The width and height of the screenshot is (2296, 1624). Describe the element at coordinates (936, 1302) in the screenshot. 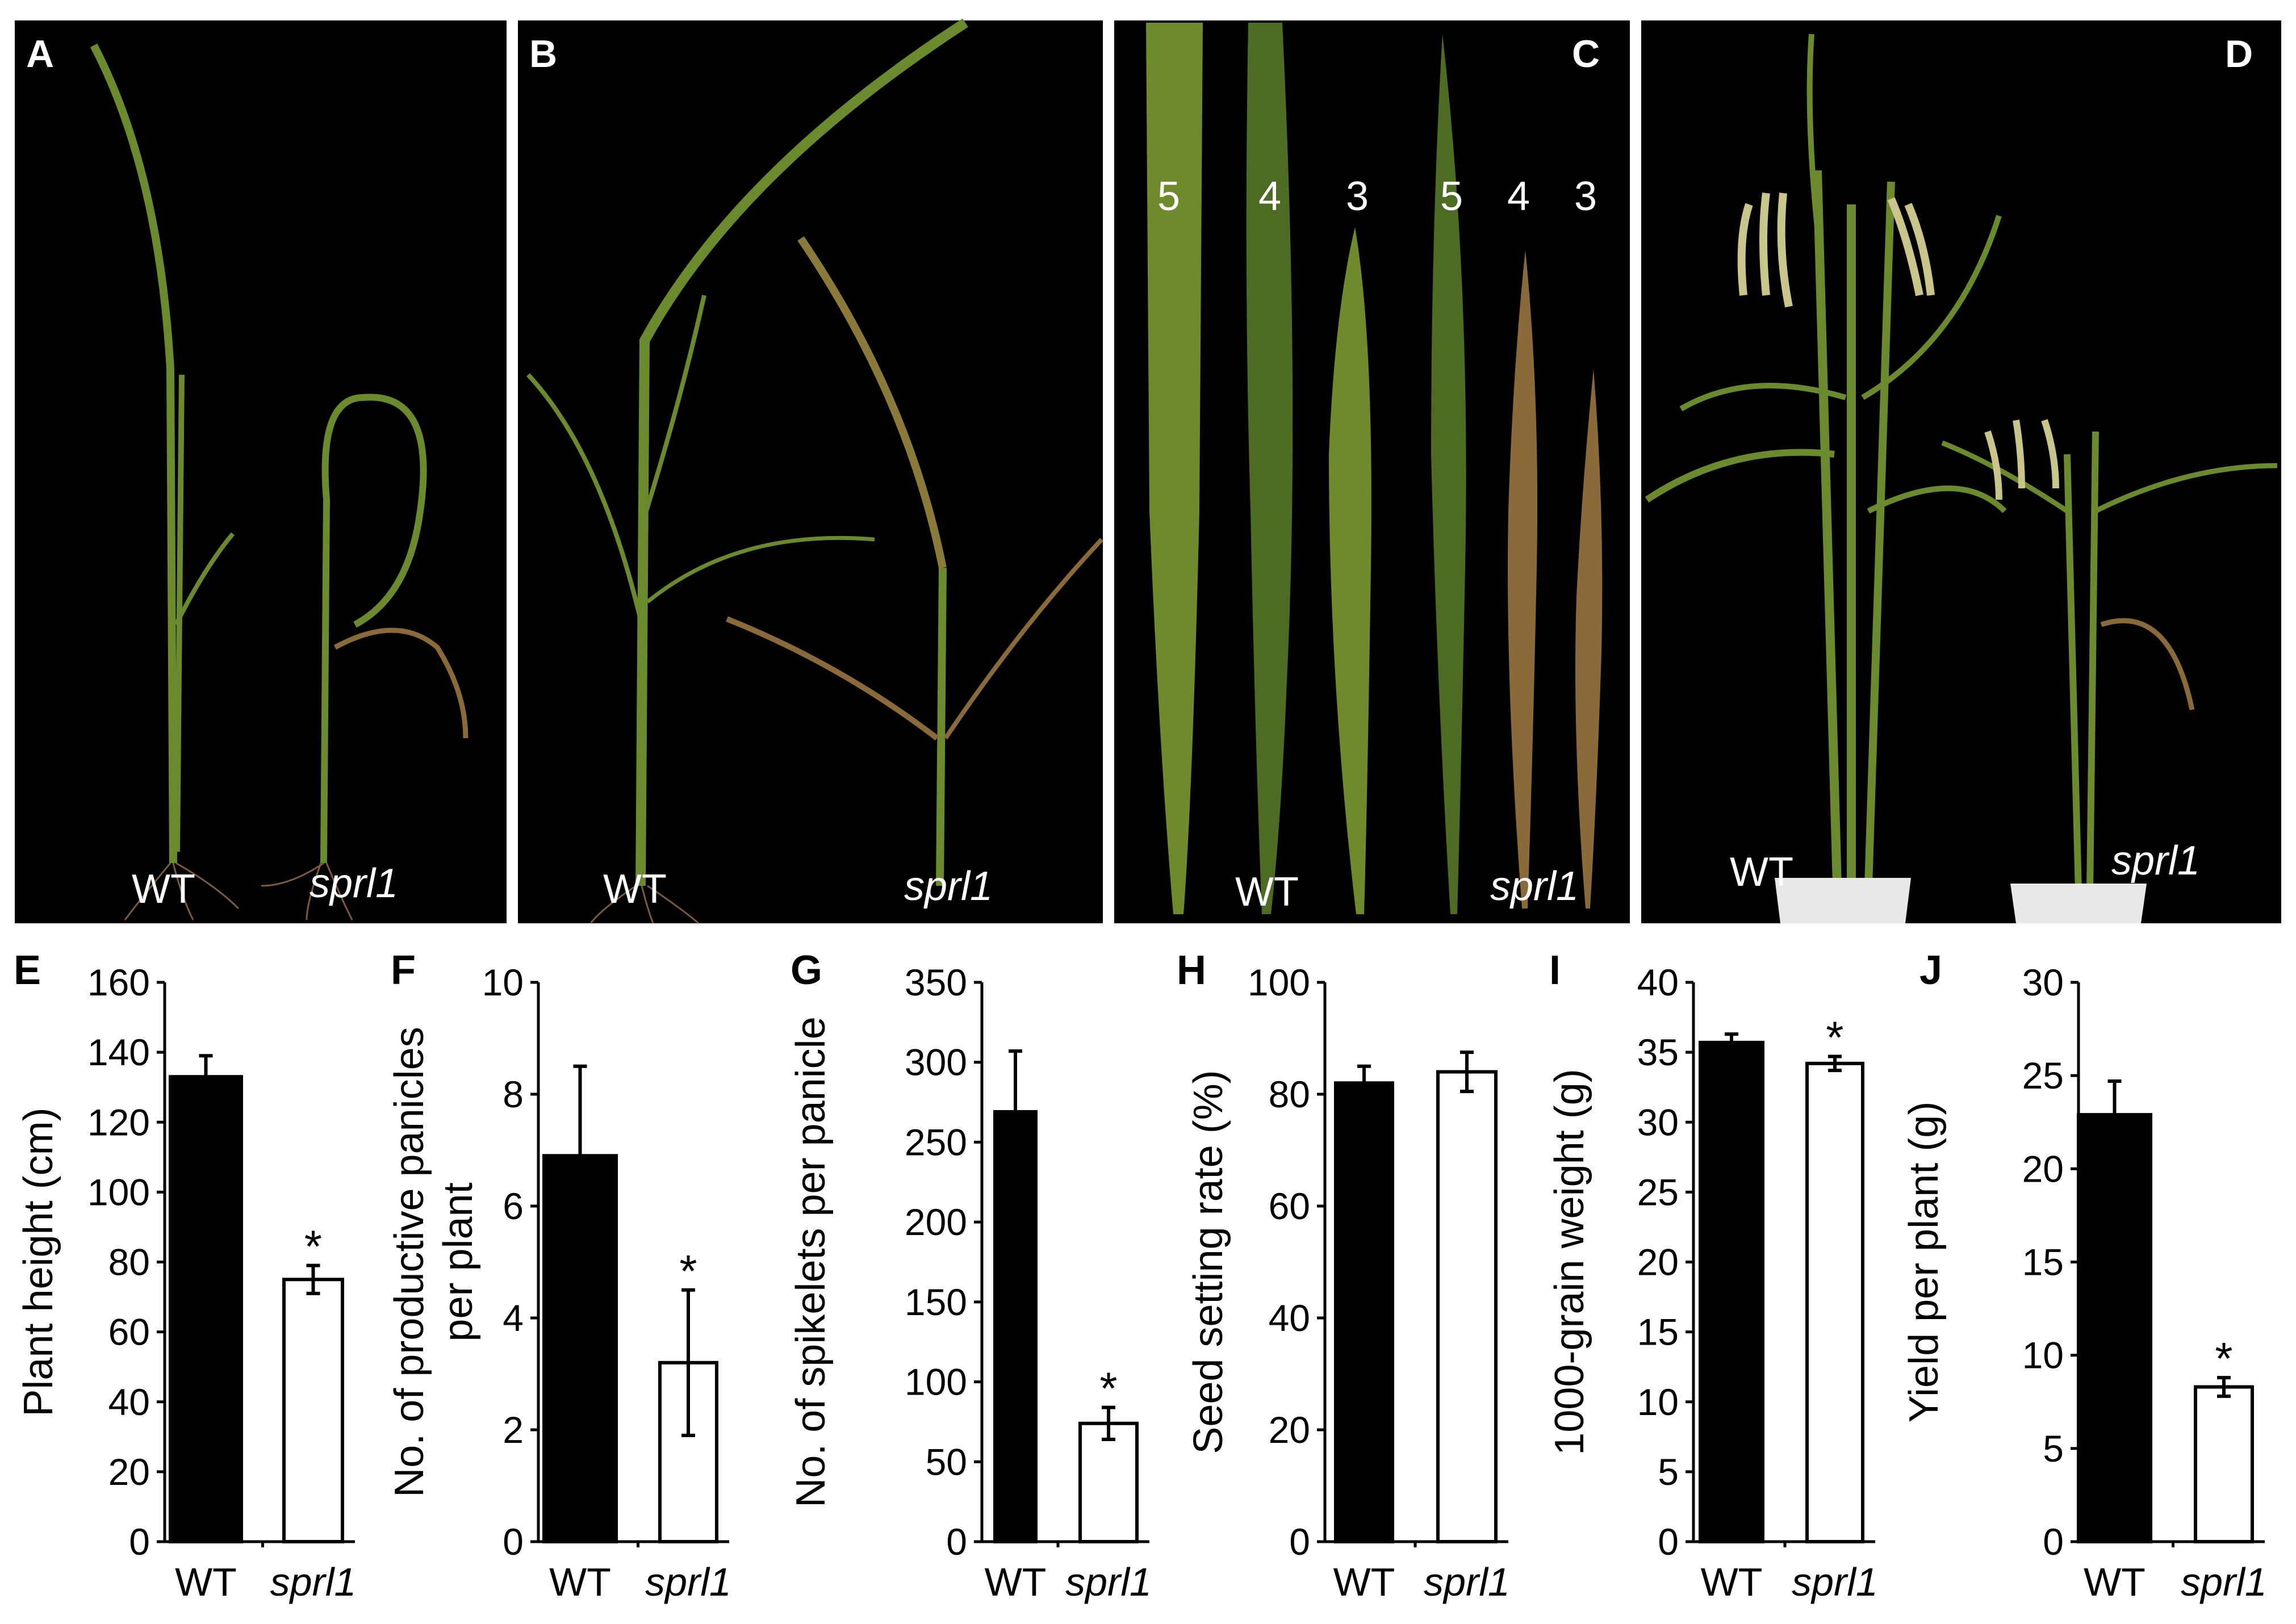

I see `y-tick-label: 150` at that location.